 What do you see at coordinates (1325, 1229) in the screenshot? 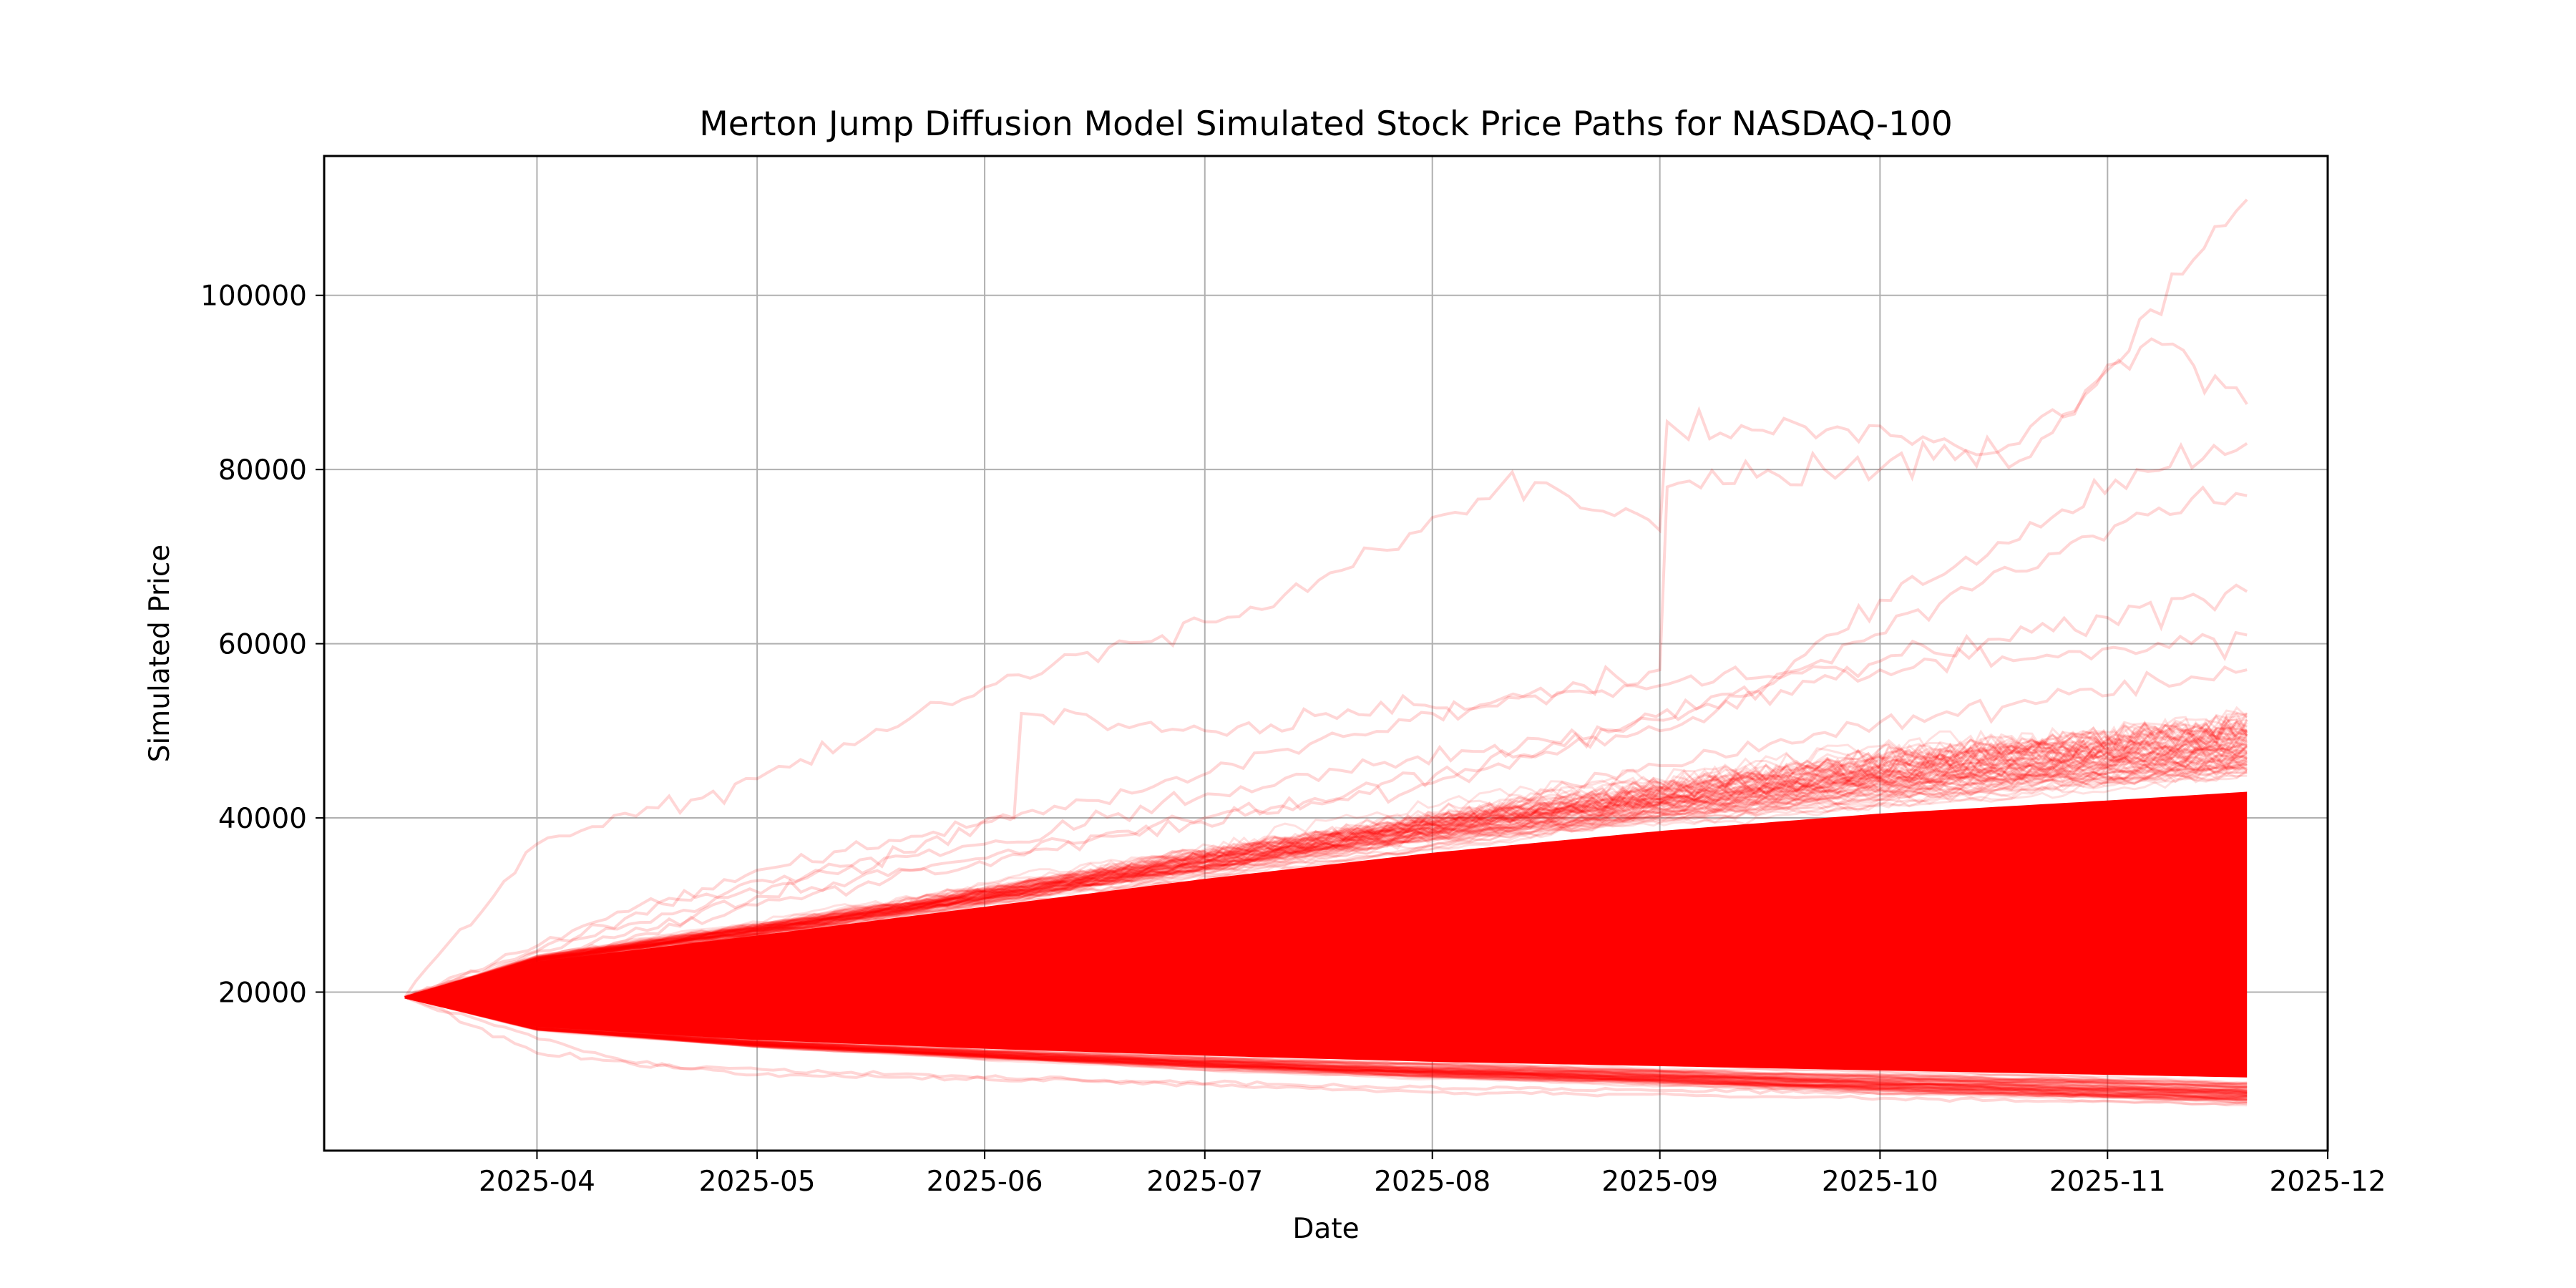
I see `x-axis-label: Date` at bounding box center [1325, 1229].